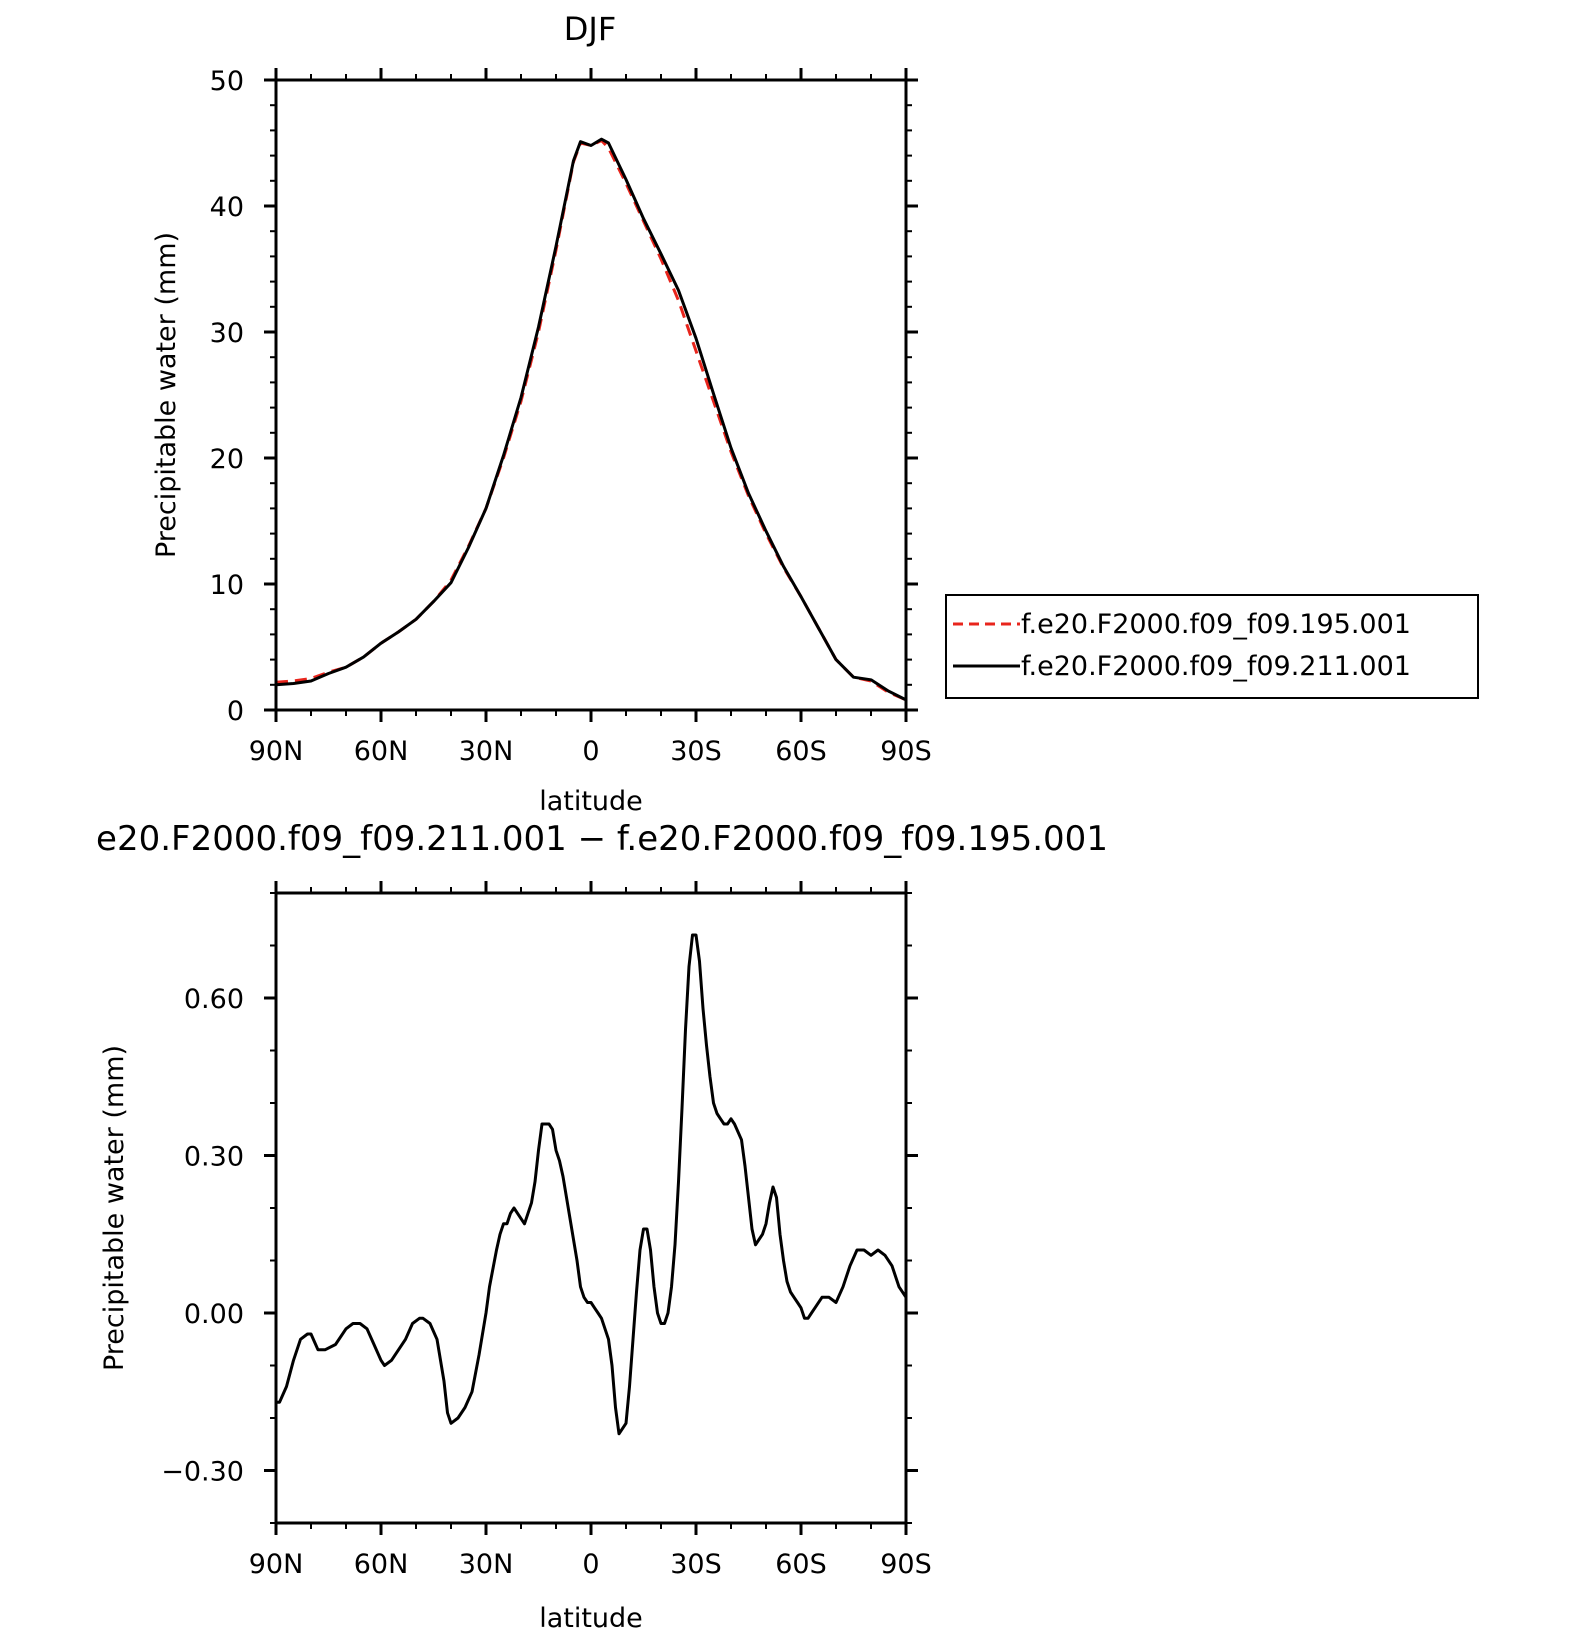 The height and width of the screenshot is (1641, 1591). What do you see at coordinates (227, 207) in the screenshot?
I see `y-tick-label: 40` at bounding box center [227, 207].